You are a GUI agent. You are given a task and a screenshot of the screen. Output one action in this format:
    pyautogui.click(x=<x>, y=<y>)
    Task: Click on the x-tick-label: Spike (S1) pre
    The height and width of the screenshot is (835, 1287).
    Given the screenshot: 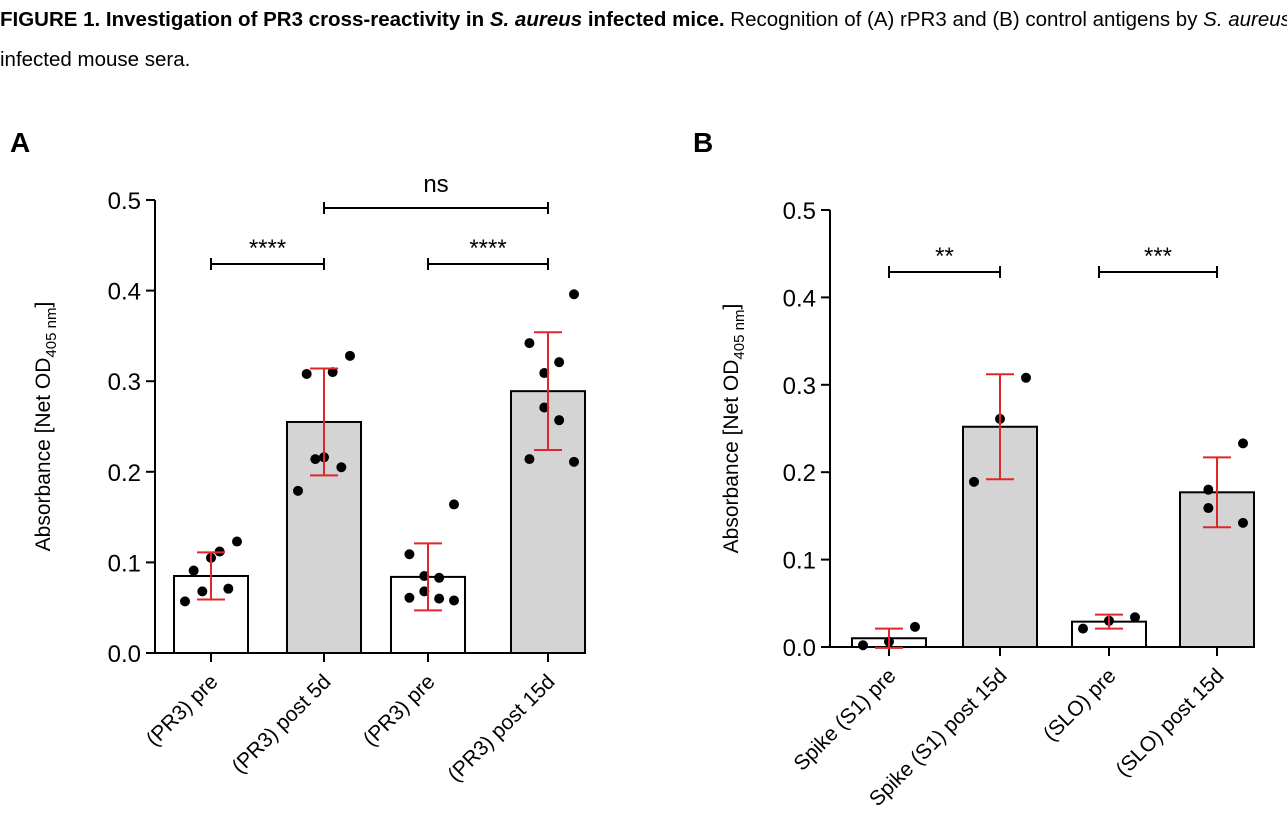 What is the action you would take?
    pyautogui.click(x=844, y=719)
    